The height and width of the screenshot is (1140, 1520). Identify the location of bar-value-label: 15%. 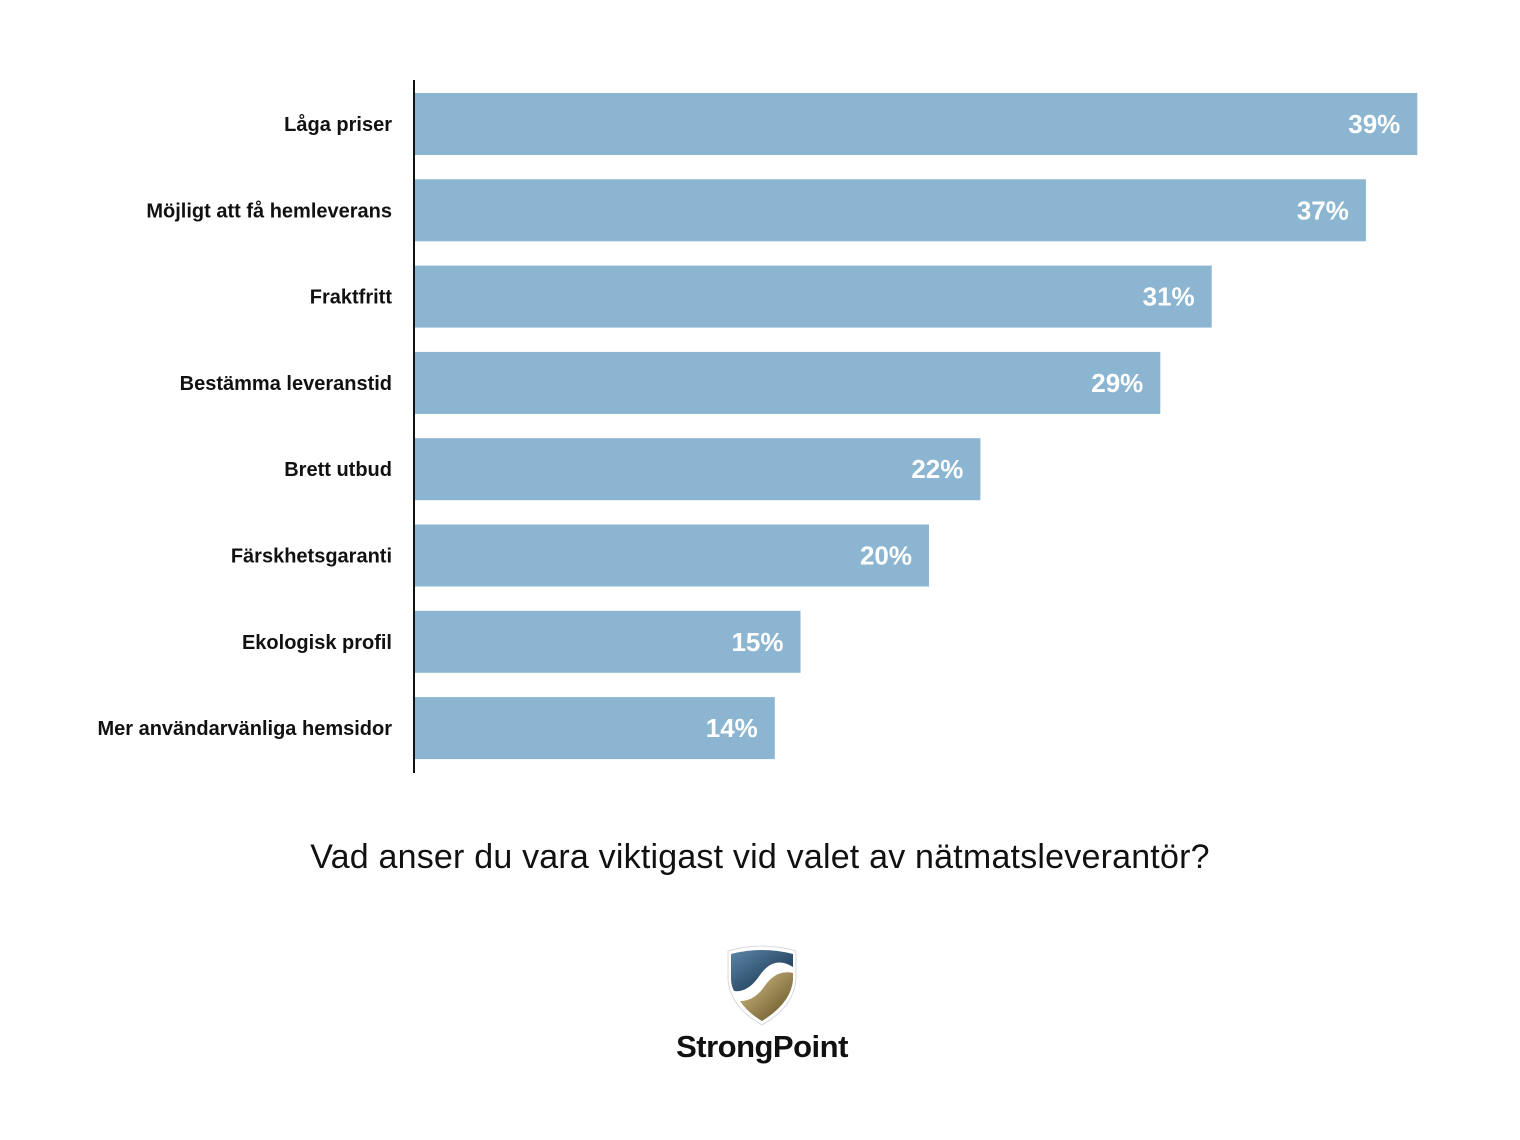
(757, 642).